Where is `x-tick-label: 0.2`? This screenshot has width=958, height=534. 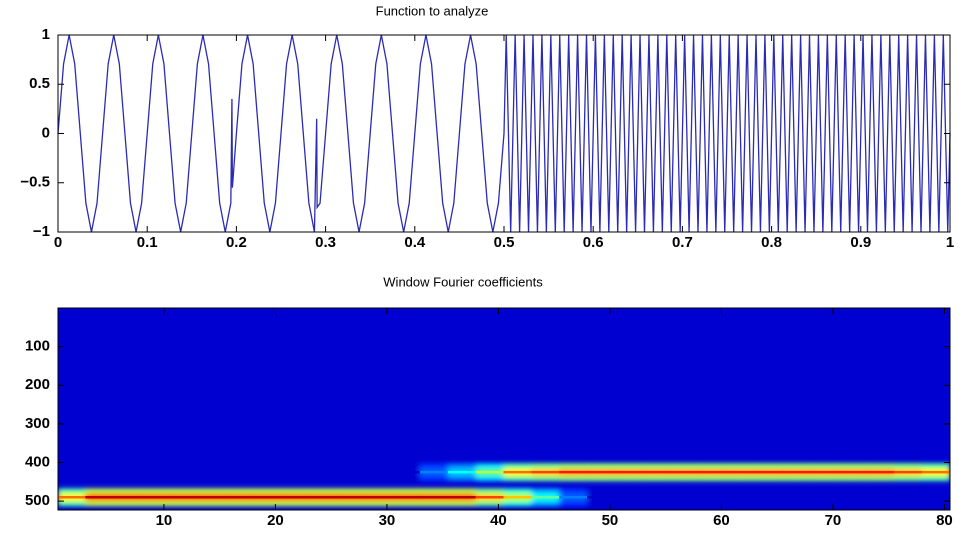 x-tick-label: 0.2 is located at coordinates (236, 242).